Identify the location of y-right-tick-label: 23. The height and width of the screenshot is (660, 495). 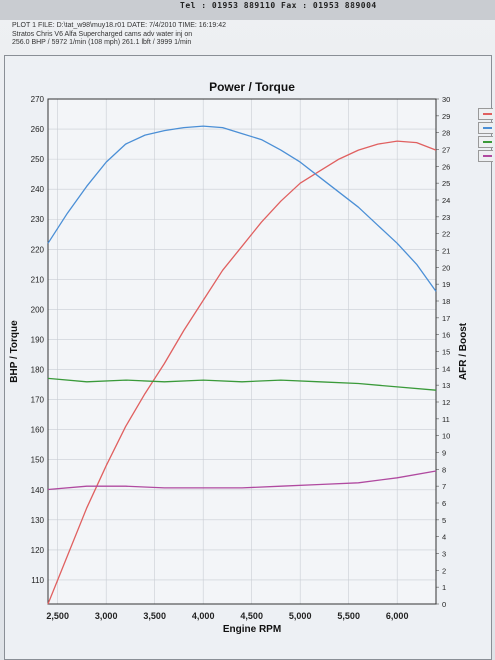
(446, 217).